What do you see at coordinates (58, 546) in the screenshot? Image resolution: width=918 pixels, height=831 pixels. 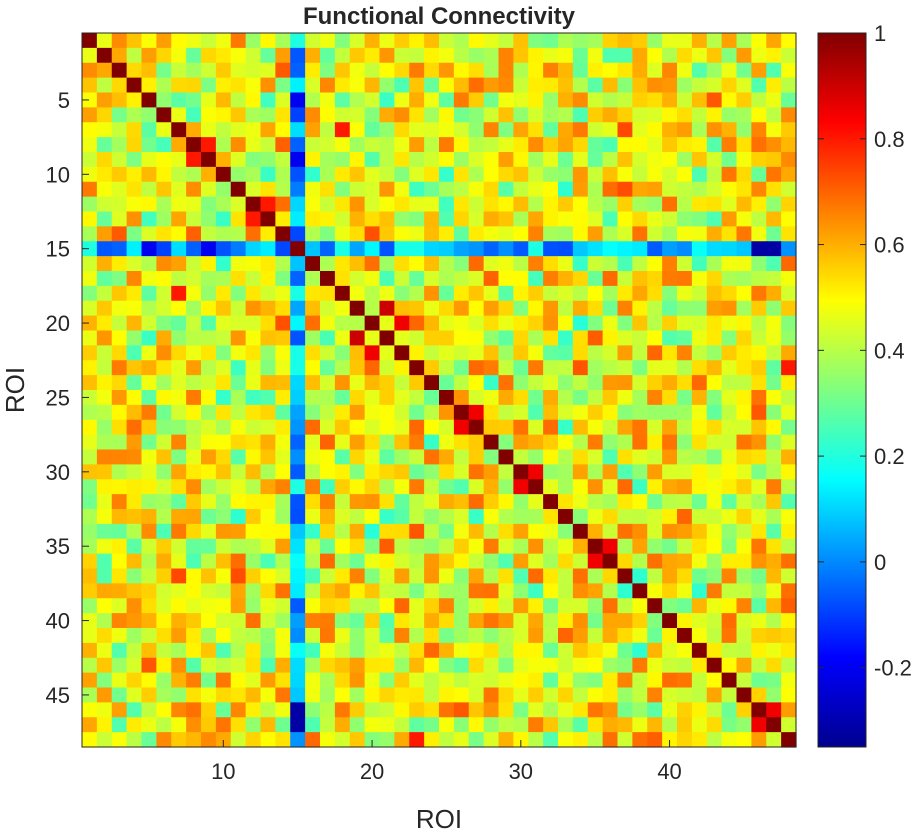 I see `y-tick-label: 35` at bounding box center [58, 546].